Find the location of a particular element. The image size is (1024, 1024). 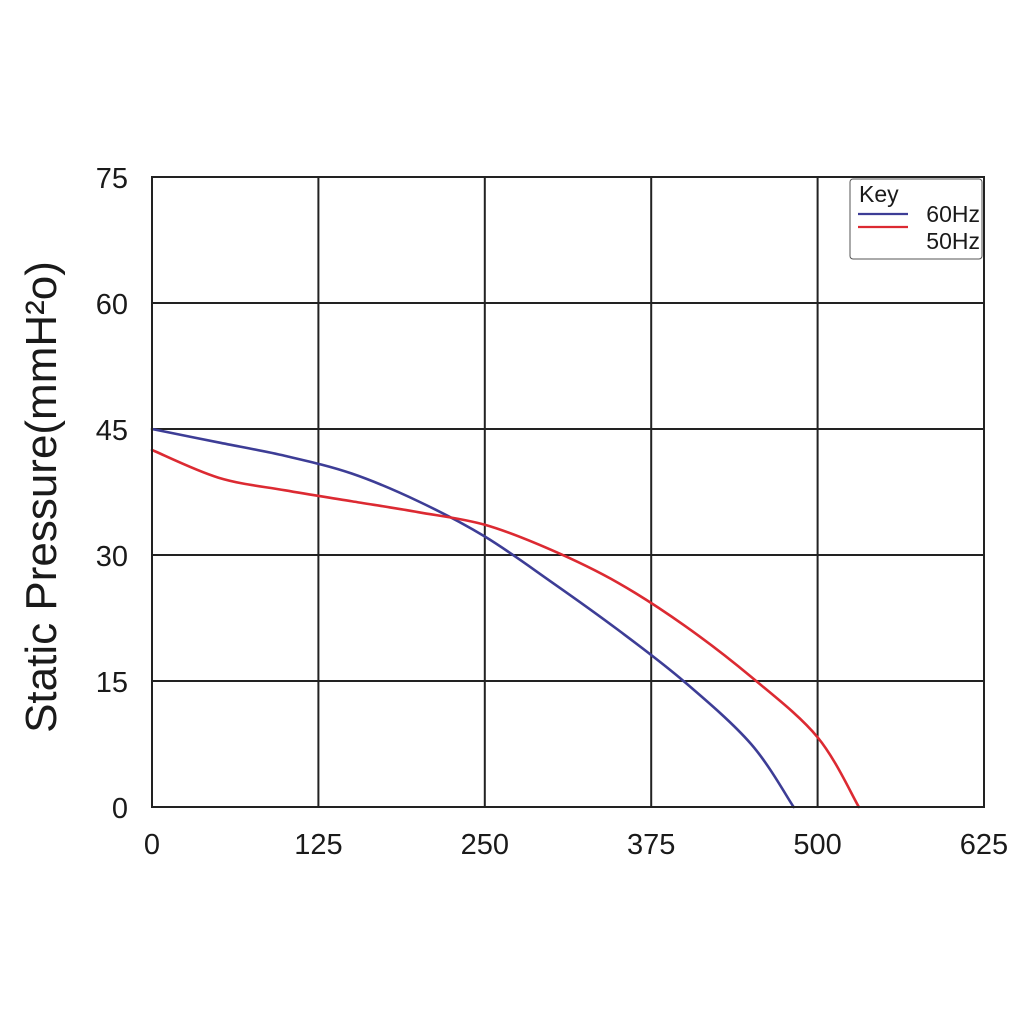

y-axis-ticks: 0 15 30 45 60 75 is located at coordinates (112, 494).